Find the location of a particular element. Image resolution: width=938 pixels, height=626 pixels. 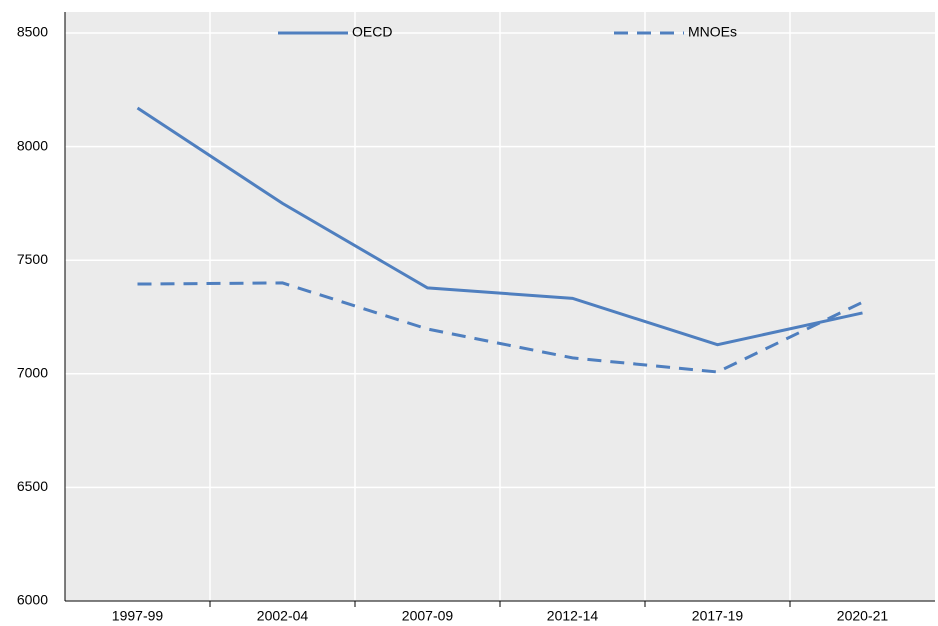

y-tick-label: 8500 is located at coordinates (32, 32).